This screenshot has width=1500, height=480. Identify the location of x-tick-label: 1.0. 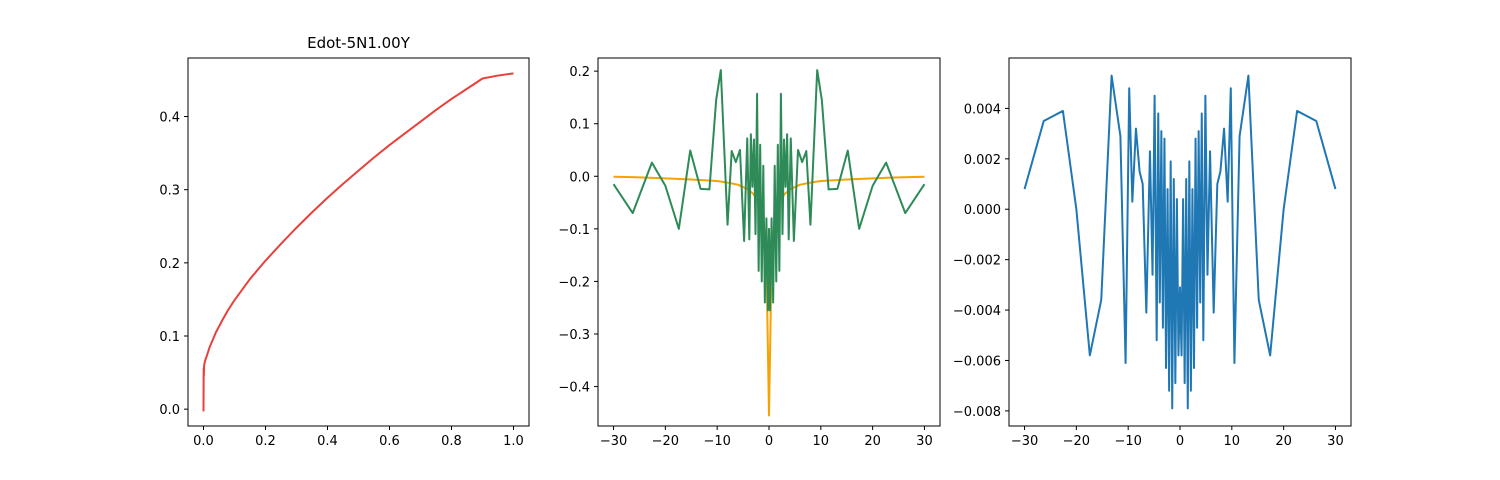
(513, 441).